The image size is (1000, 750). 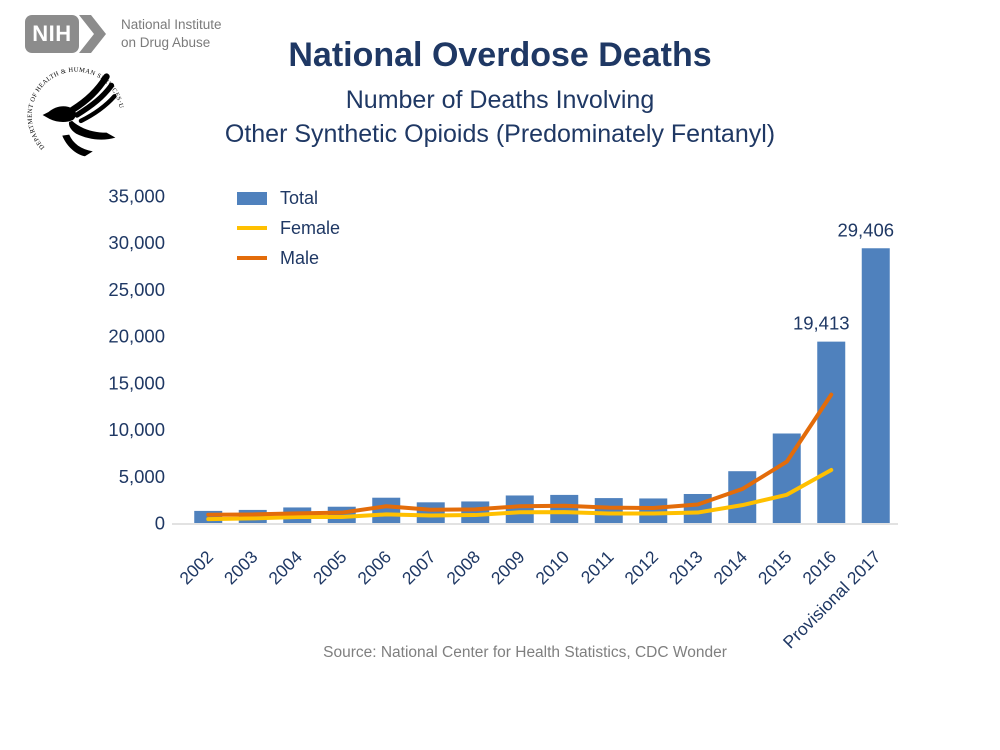 I want to click on x-axis-label-2005: 2005, so click(x=330, y=568).